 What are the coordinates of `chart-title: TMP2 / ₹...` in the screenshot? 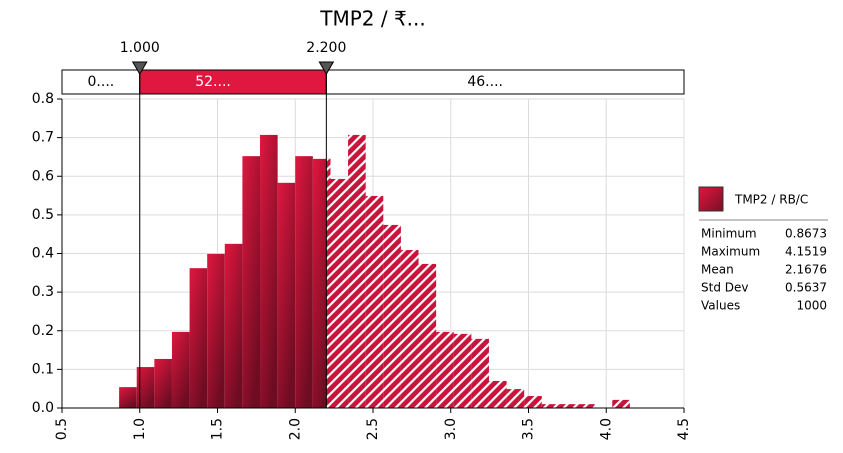 It's located at (372, 19).